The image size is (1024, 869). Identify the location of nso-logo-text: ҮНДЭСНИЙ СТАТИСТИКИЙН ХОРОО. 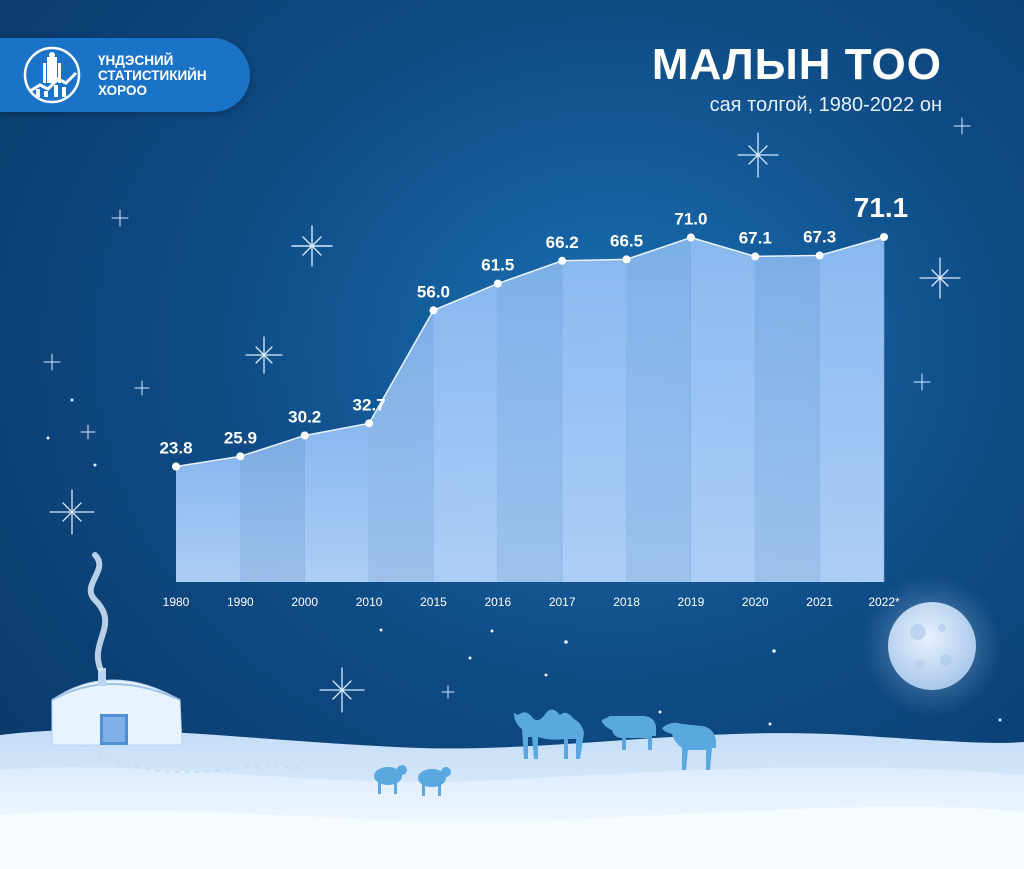
(173, 75).